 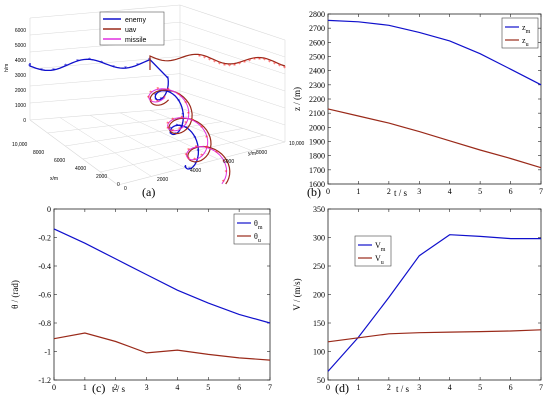 What do you see at coordinates (317, 99) in the screenshot?
I see `y-tick-label: 2200` at bounding box center [317, 99].